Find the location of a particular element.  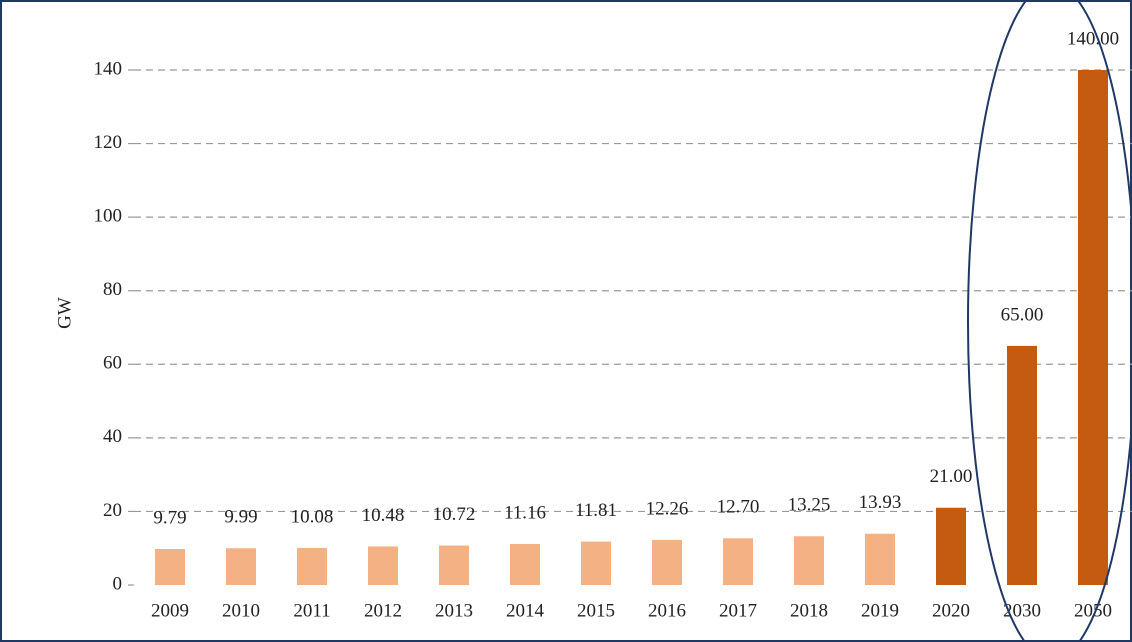

value-label: 10.08 is located at coordinates (312, 516).